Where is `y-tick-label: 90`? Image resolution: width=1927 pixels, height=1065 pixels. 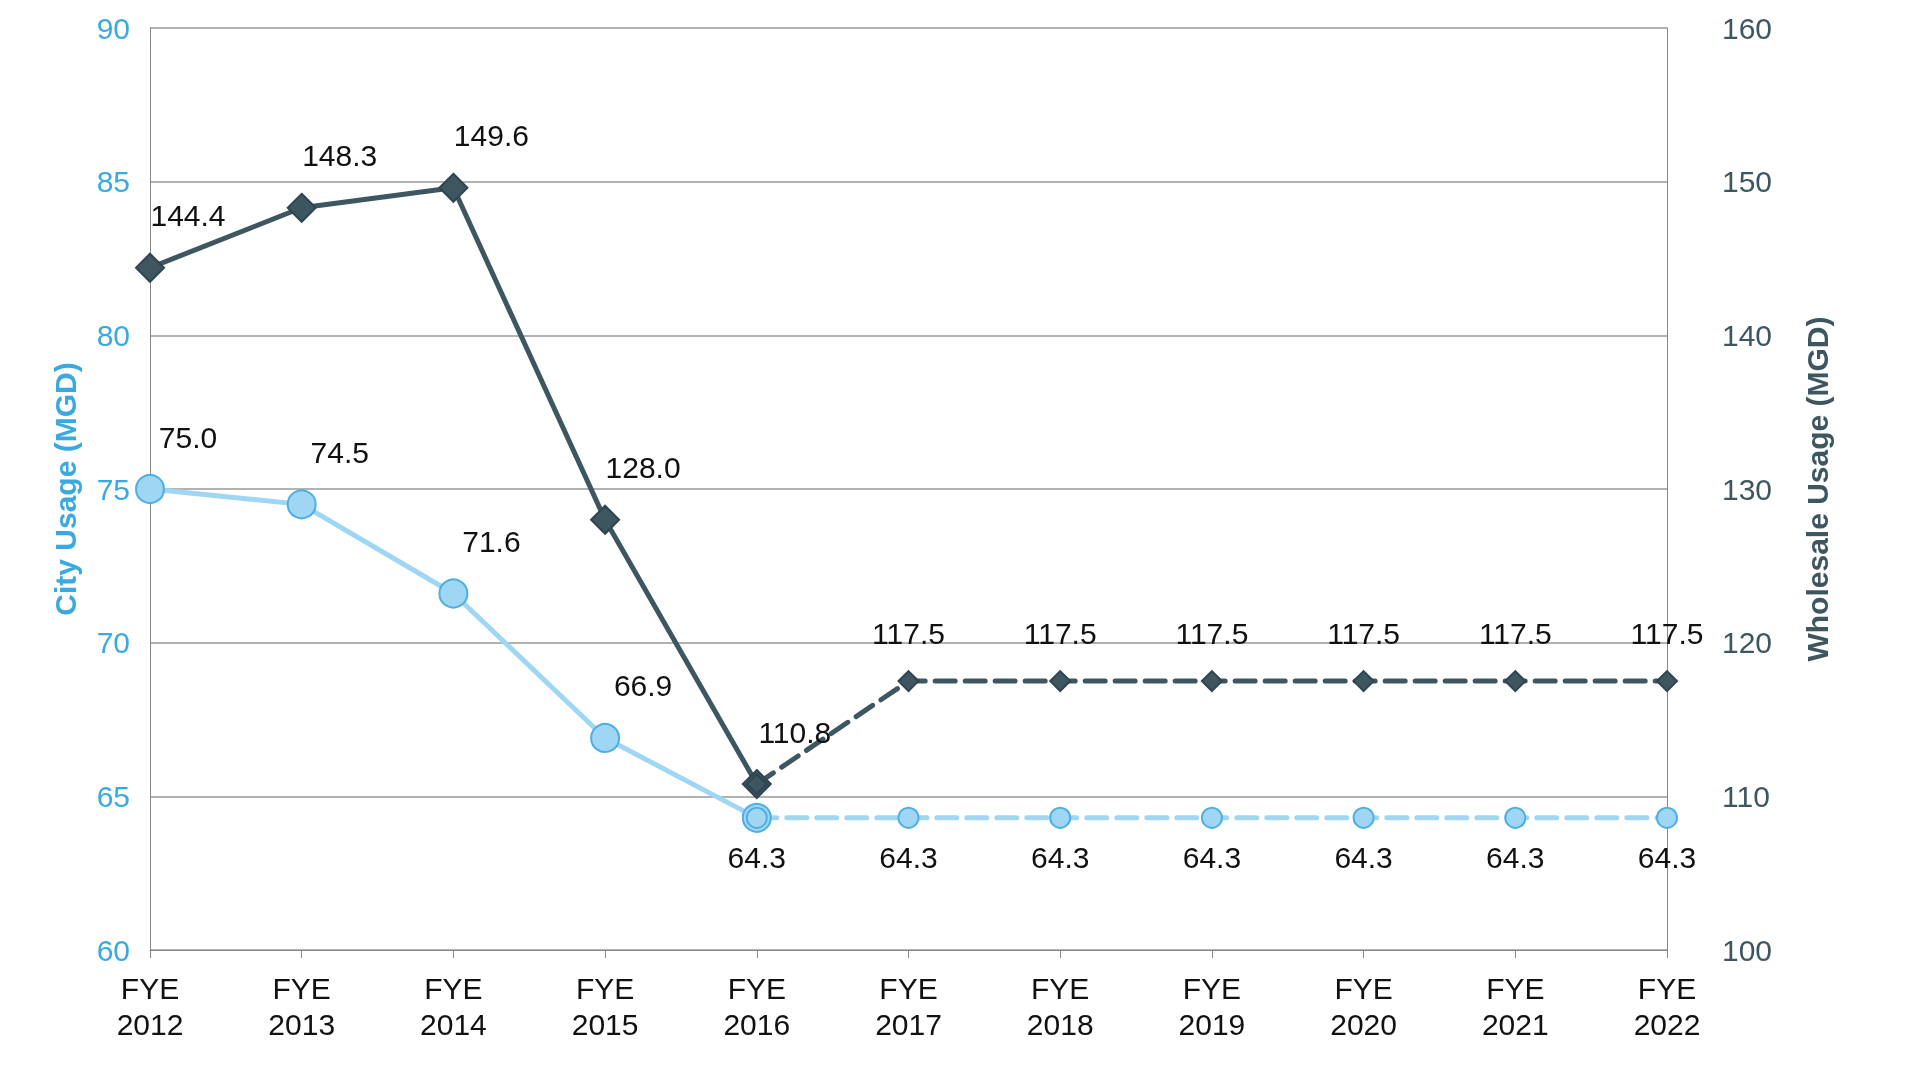 y-tick-label: 90 is located at coordinates (113, 28).